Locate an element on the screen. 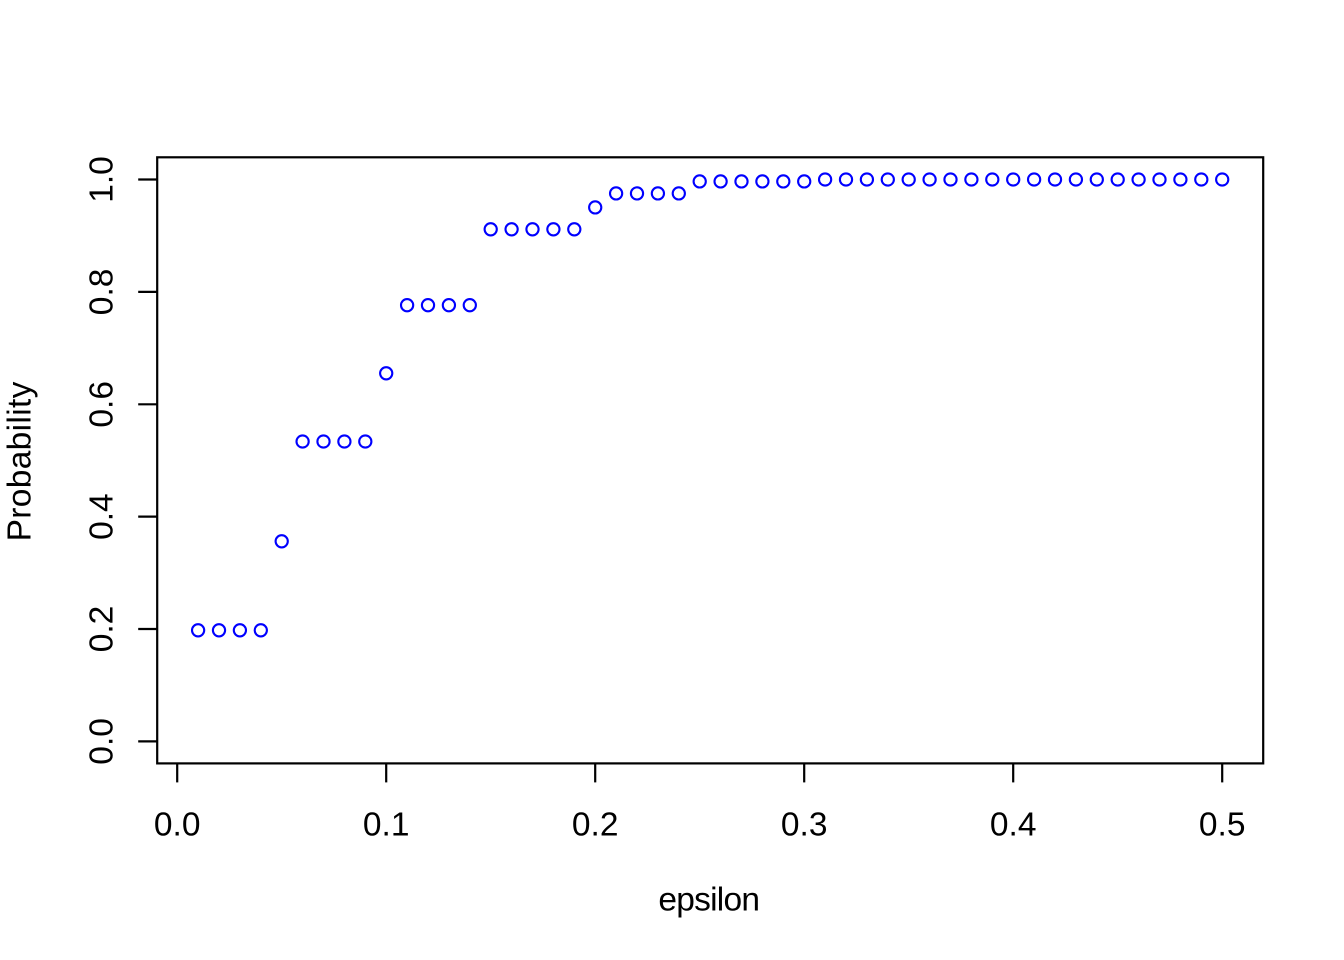 This screenshot has width=1344, height=960. svg-text: 0.3 is located at coordinates (804, 824).